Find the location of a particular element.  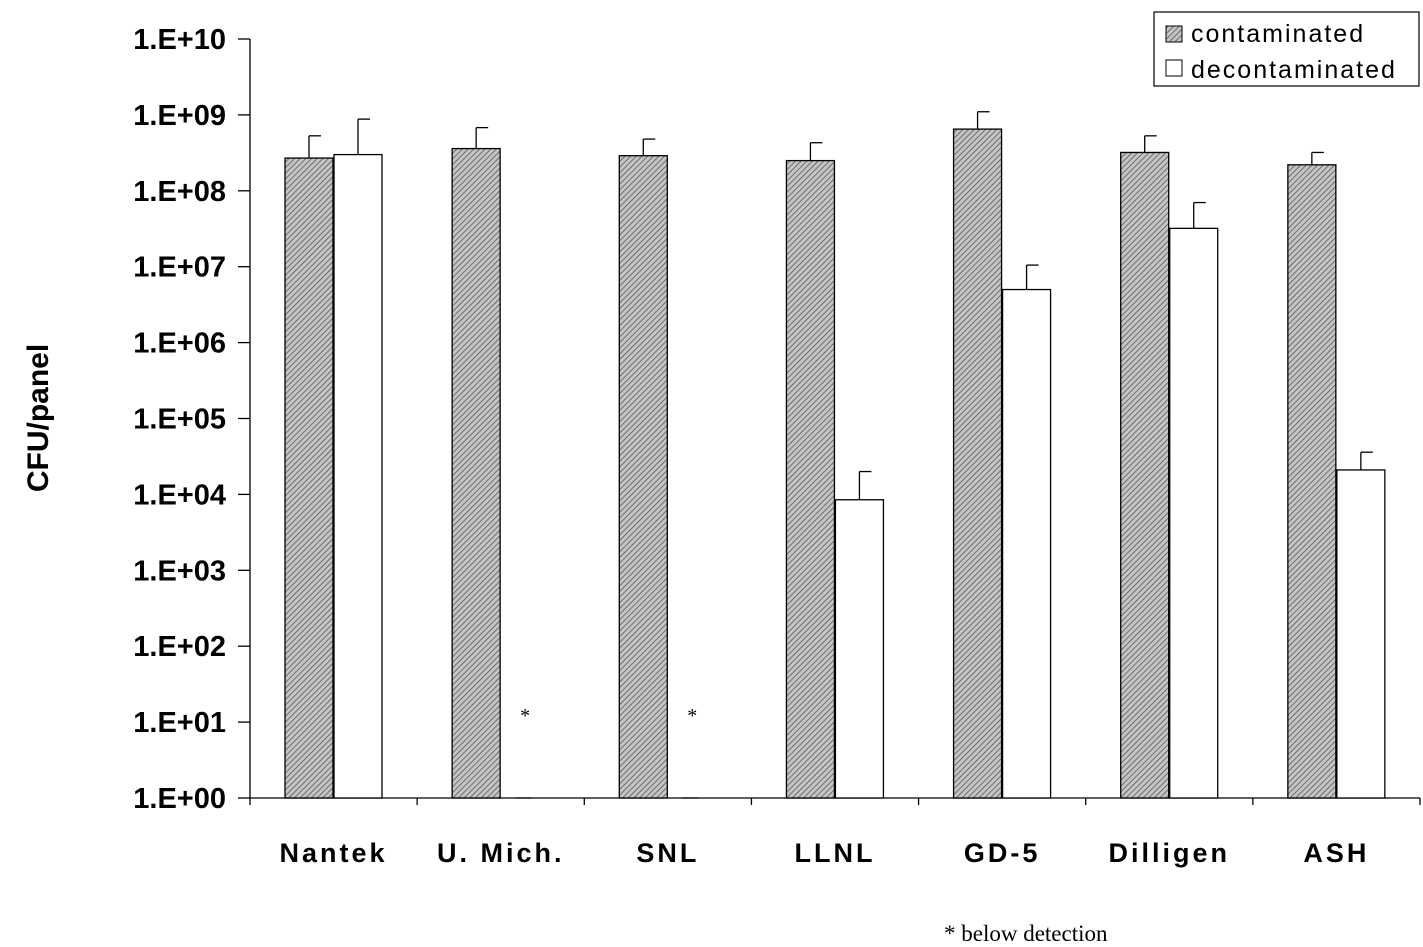

y-tick-label: 1.E+06 is located at coordinates (179, 344).